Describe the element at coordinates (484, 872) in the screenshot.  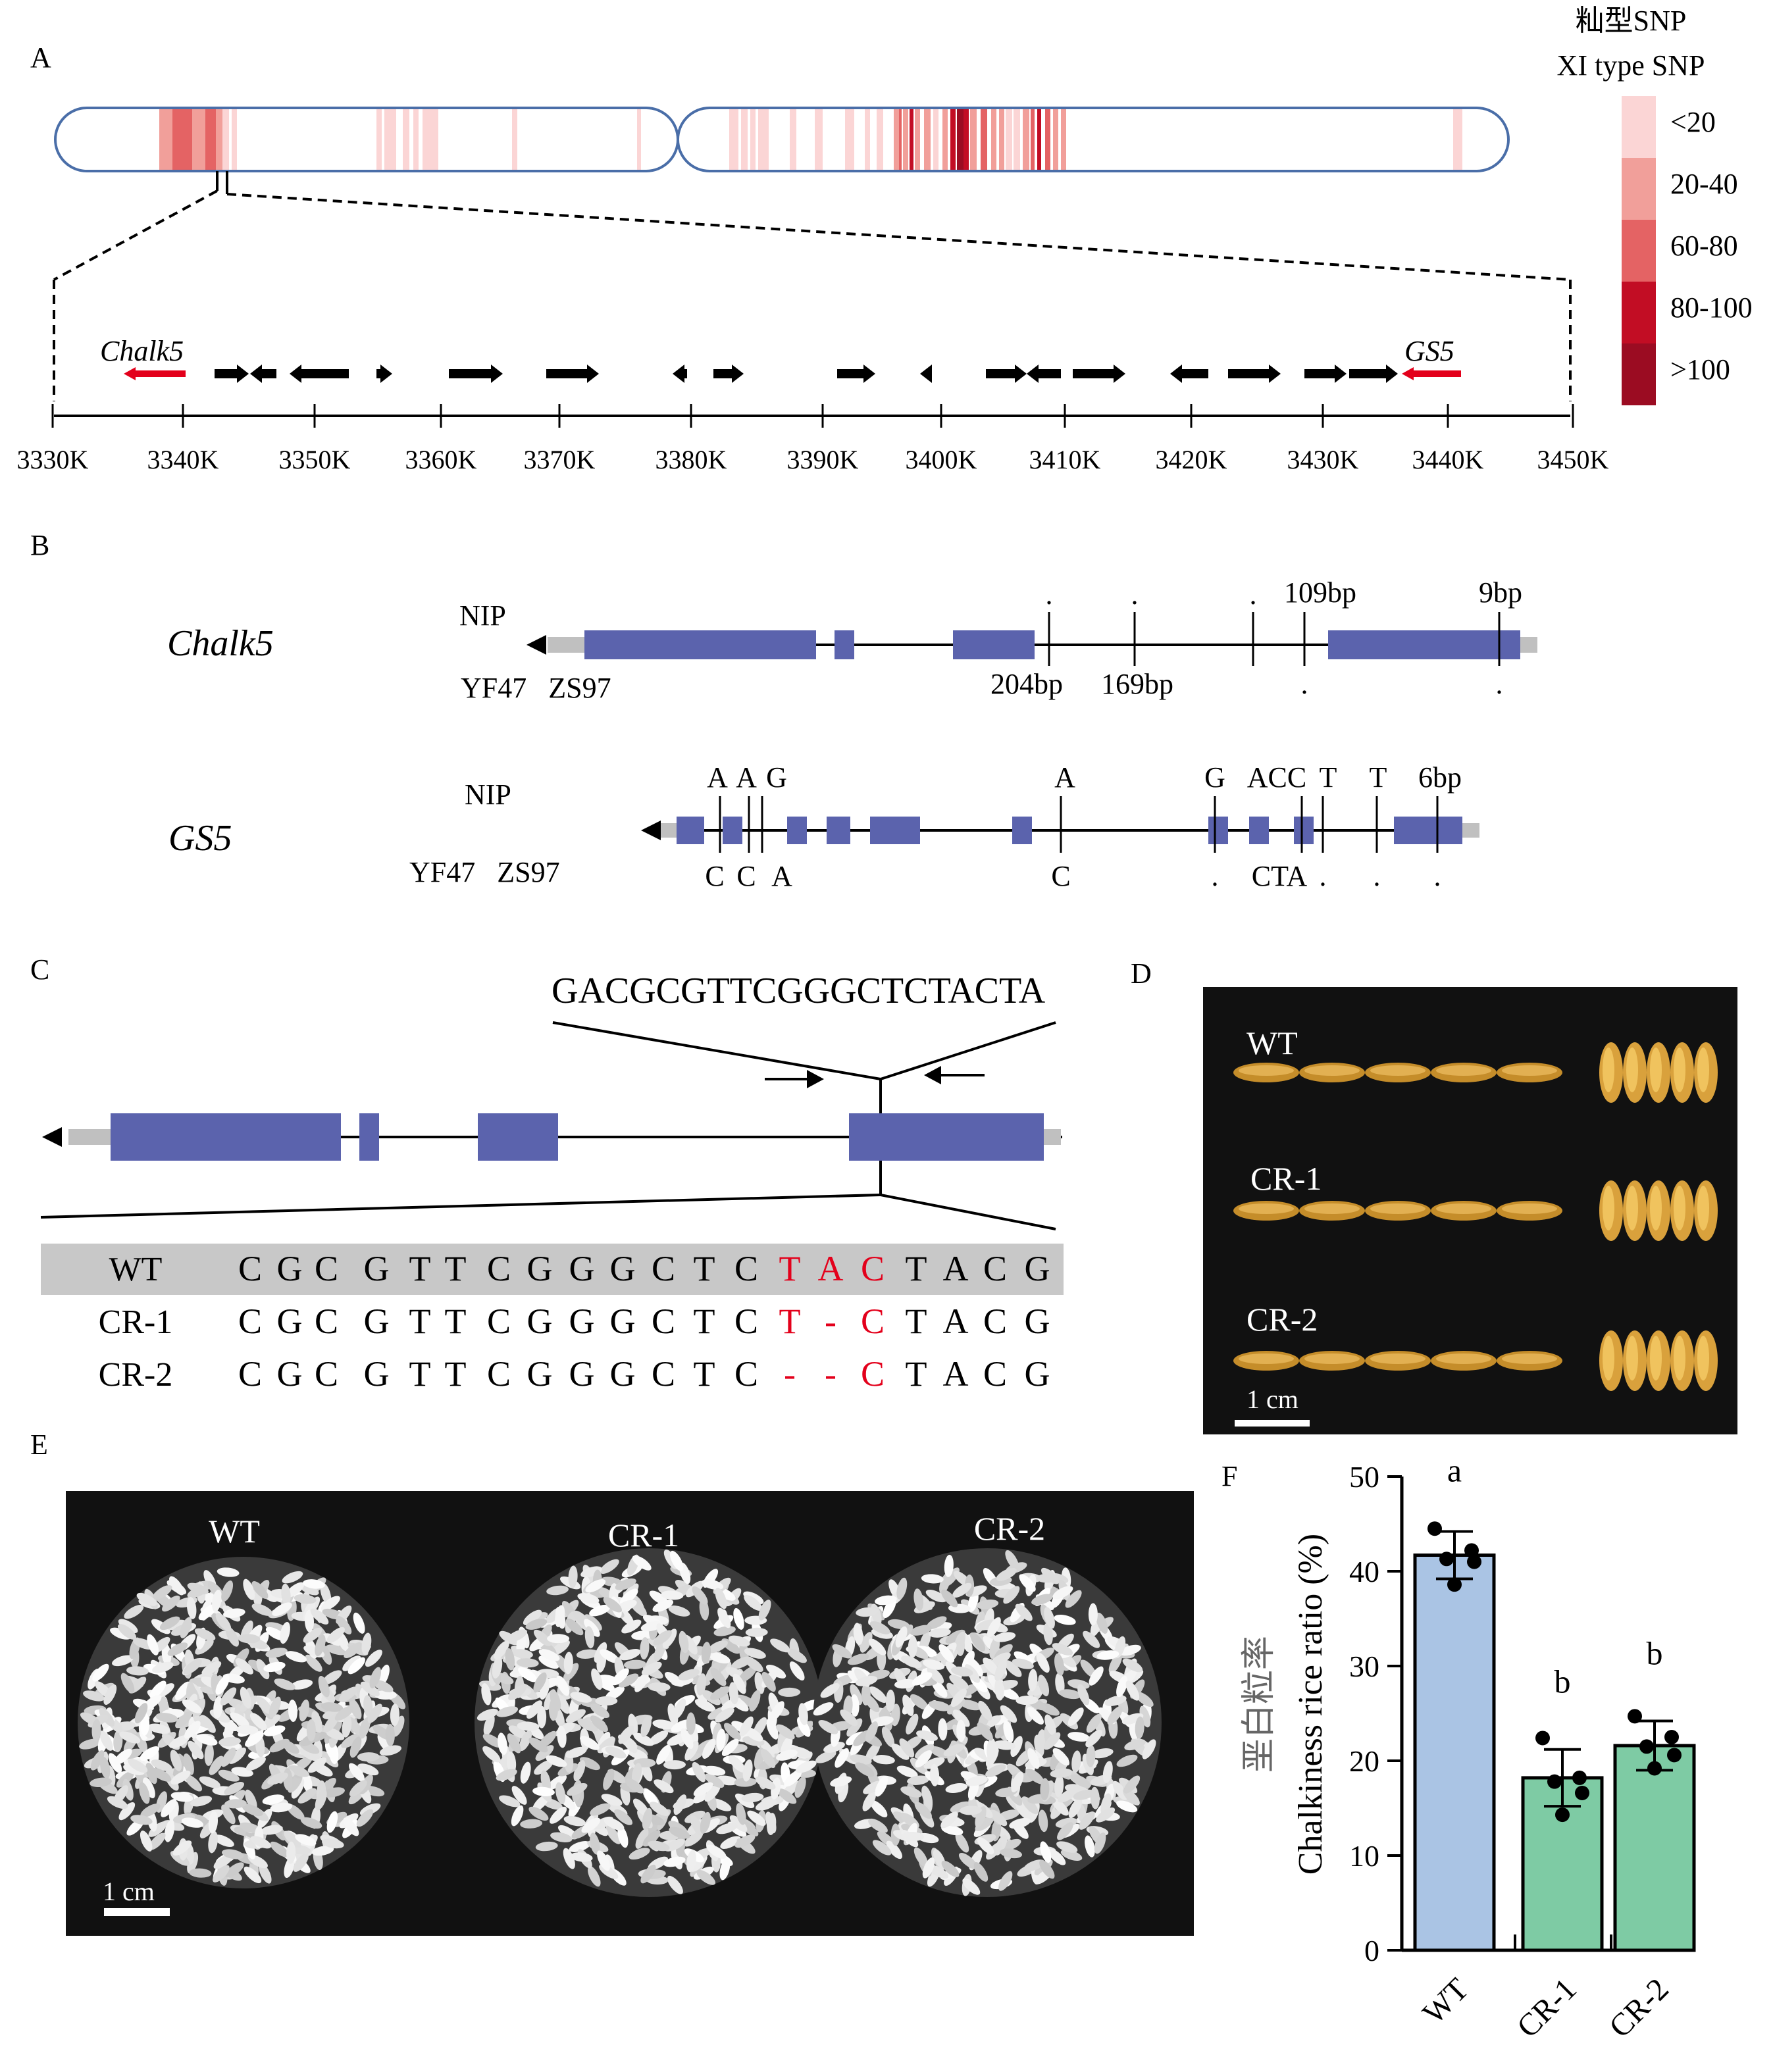
I see `gs5-ref-others: YF47 ZS97` at that location.